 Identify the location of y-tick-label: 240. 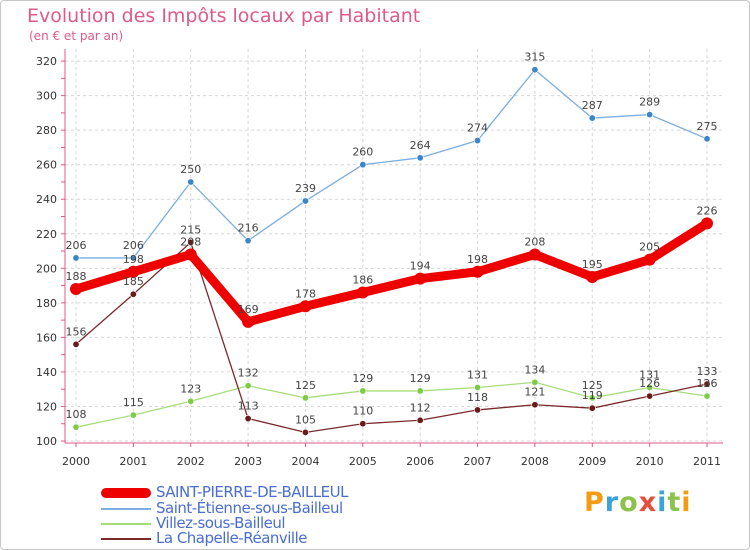
(46, 199).